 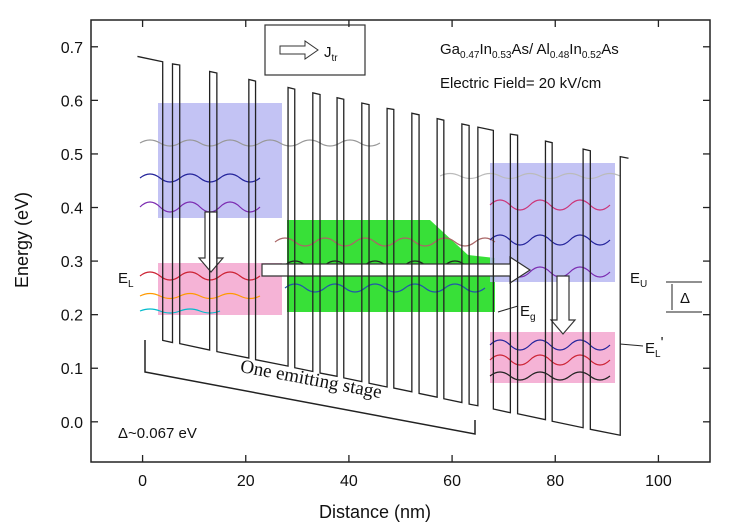 What do you see at coordinates (650, 348) in the screenshot?
I see `el-prime-main: E` at bounding box center [650, 348].